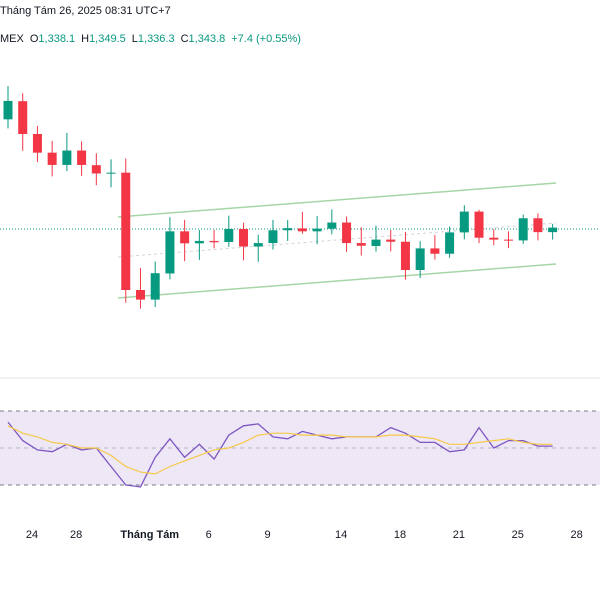 The height and width of the screenshot is (600, 600). What do you see at coordinates (32, 535) in the screenshot?
I see `x-tick-label: 24` at bounding box center [32, 535].